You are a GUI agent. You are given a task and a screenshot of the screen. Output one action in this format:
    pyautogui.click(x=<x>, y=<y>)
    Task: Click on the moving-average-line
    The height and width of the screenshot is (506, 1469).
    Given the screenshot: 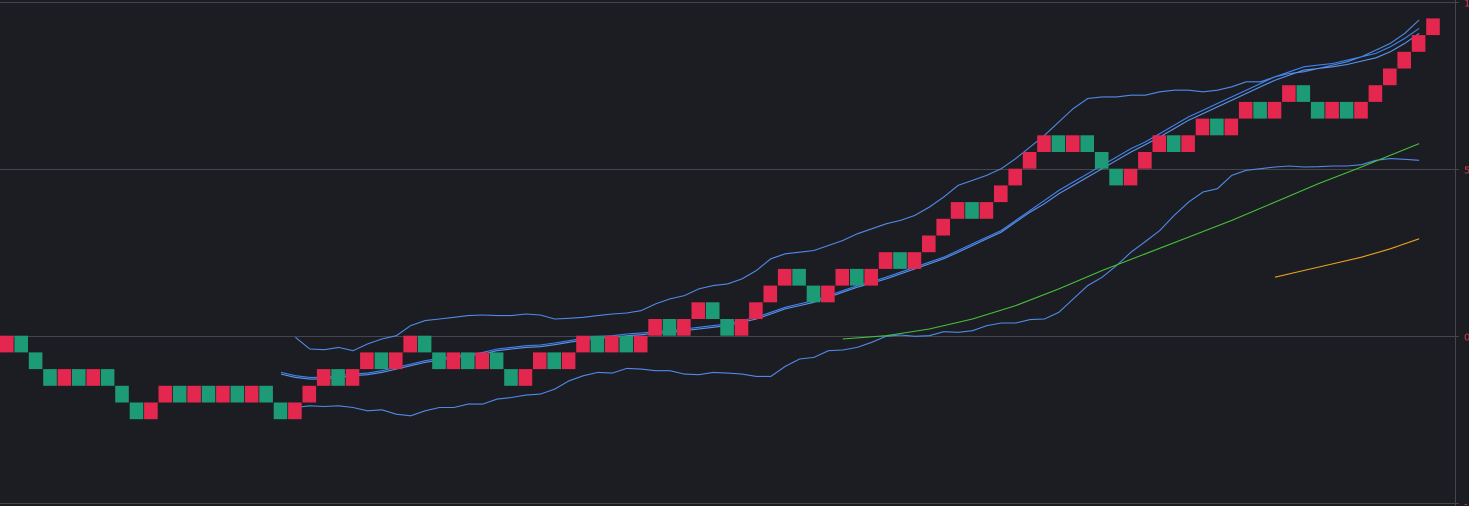 What is the action you would take?
    pyautogui.click(x=1347, y=258)
    